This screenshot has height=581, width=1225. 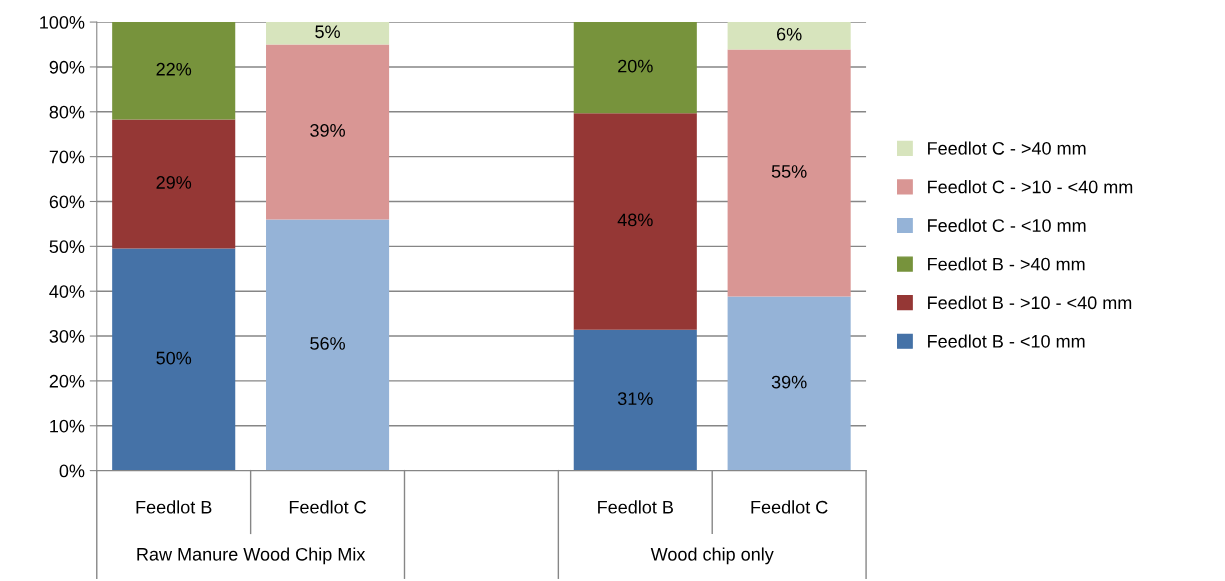 What do you see at coordinates (62, 22) in the screenshot?
I see `y-tick-label: 100%` at bounding box center [62, 22].